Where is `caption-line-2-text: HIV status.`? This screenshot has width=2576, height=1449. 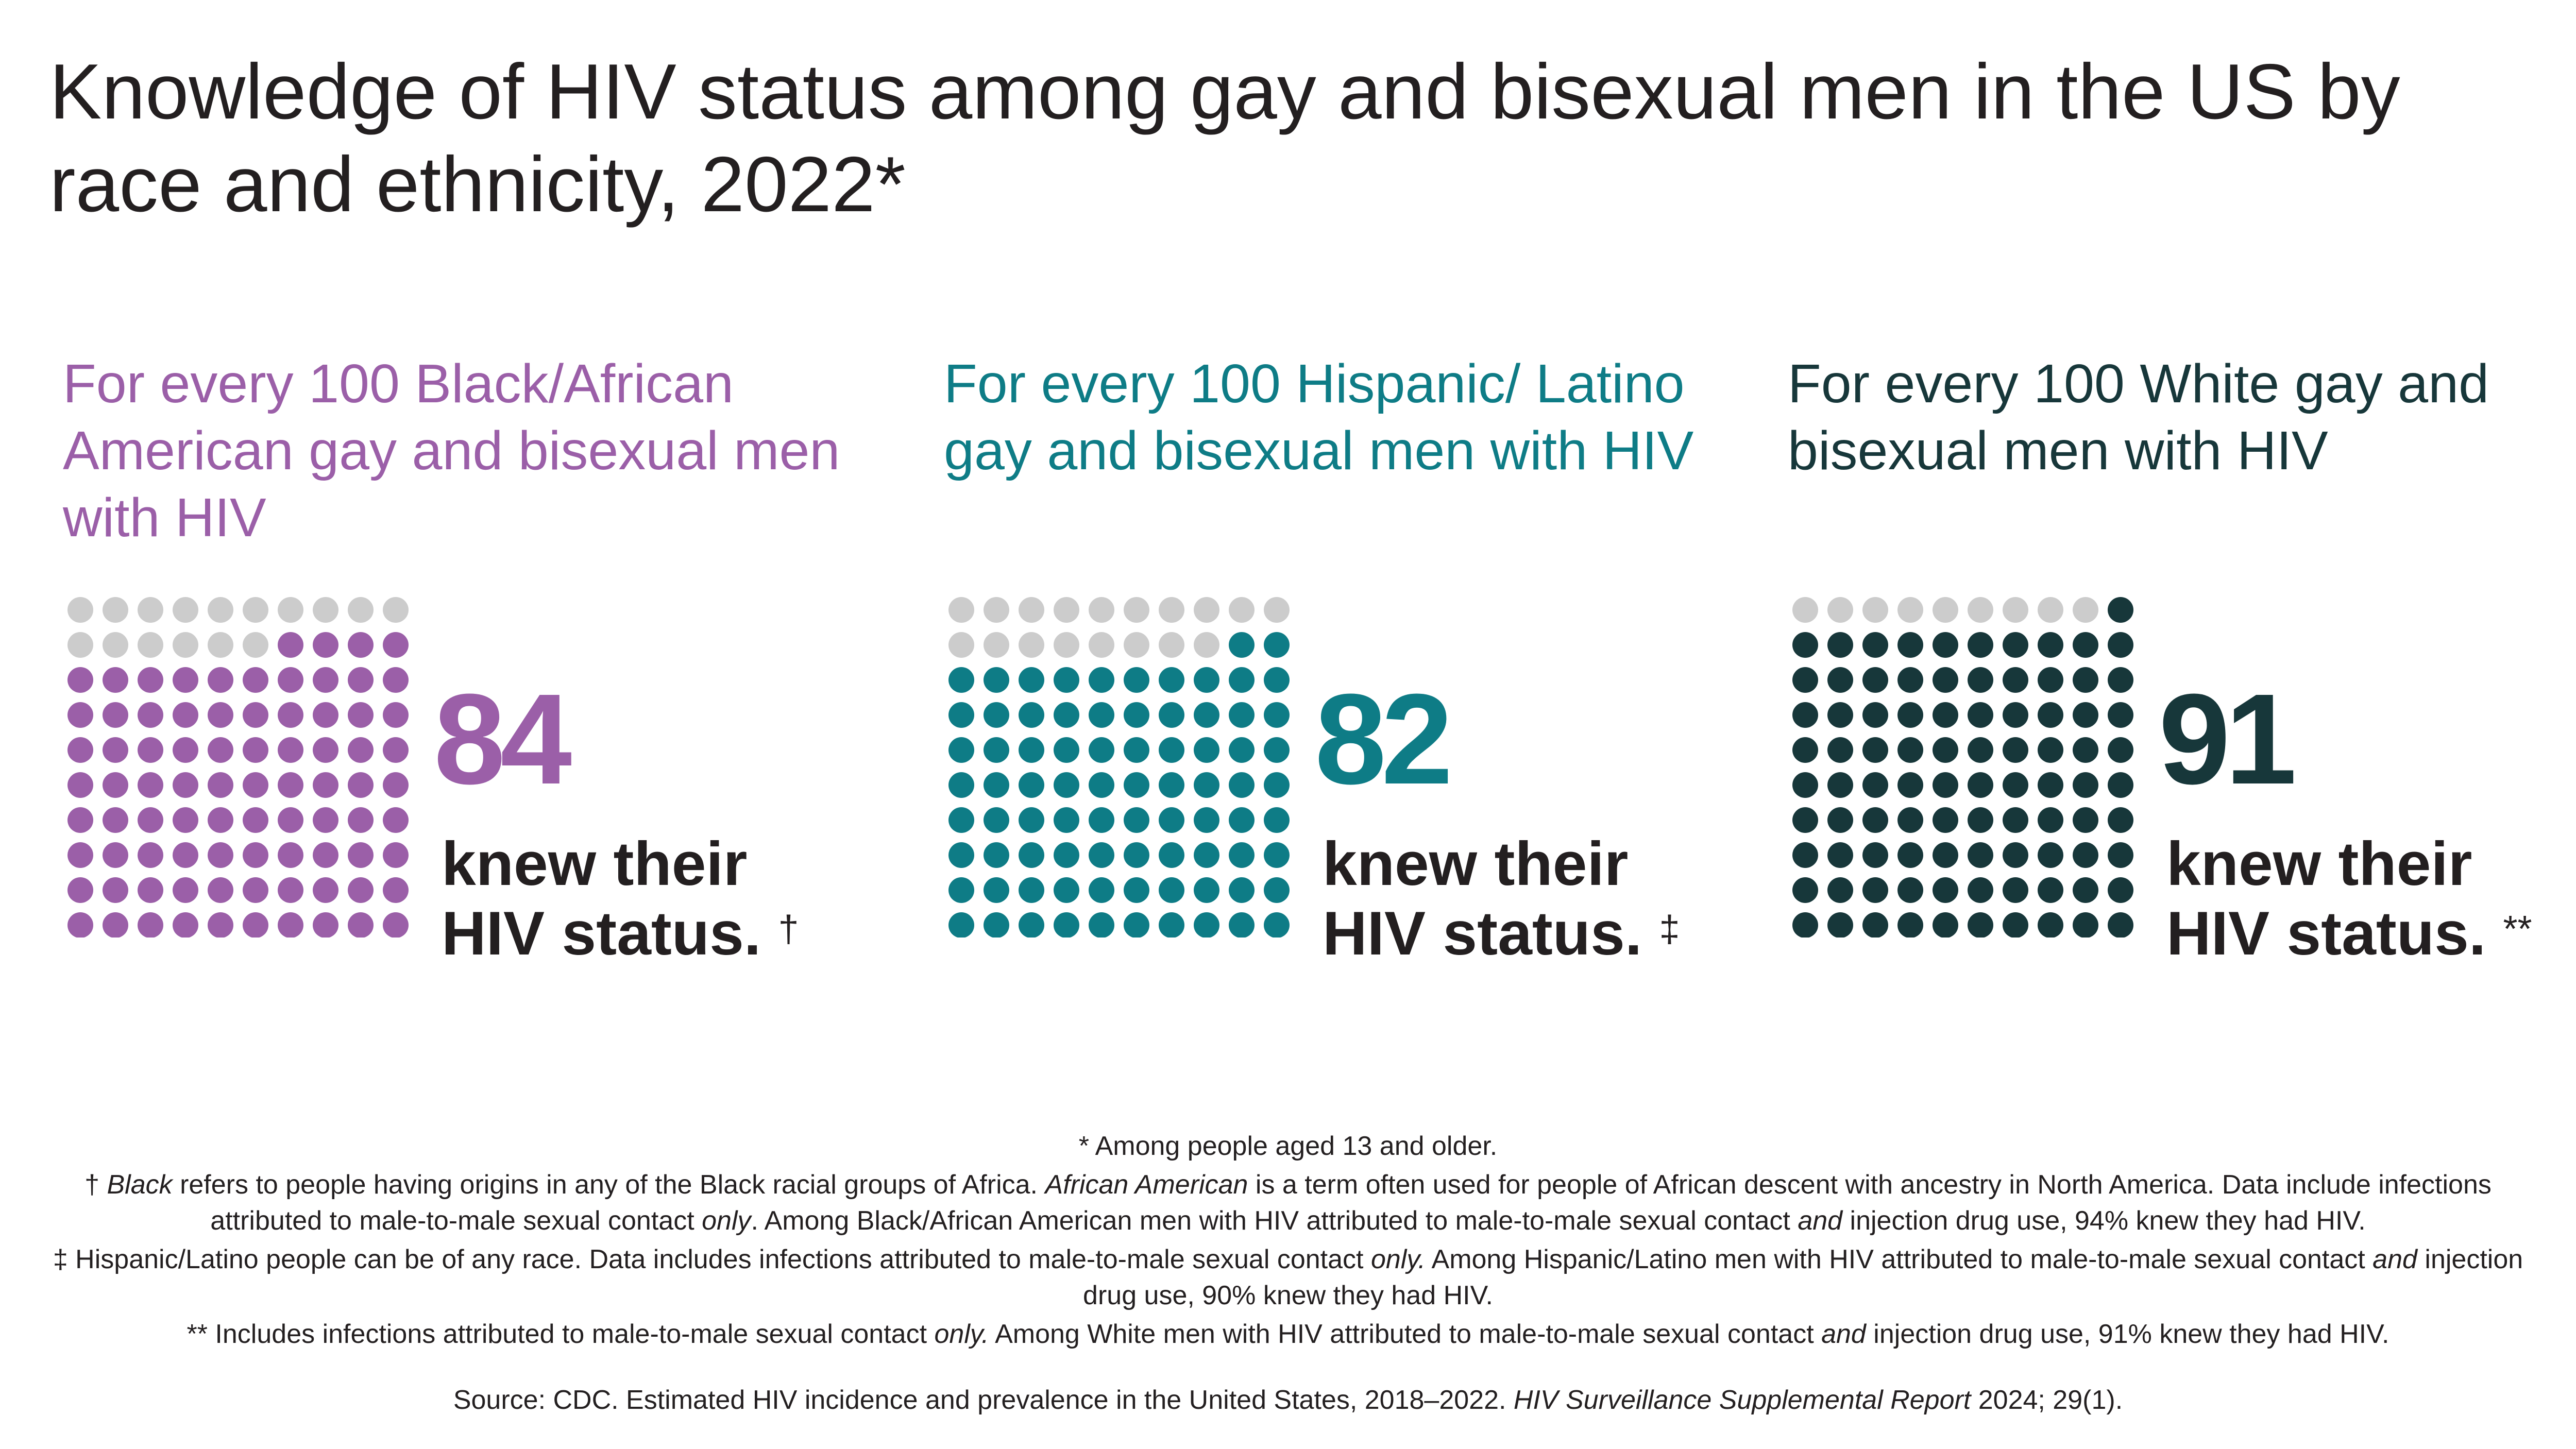 caption-line-2-text: HIV status. is located at coordinates (2326, 934).